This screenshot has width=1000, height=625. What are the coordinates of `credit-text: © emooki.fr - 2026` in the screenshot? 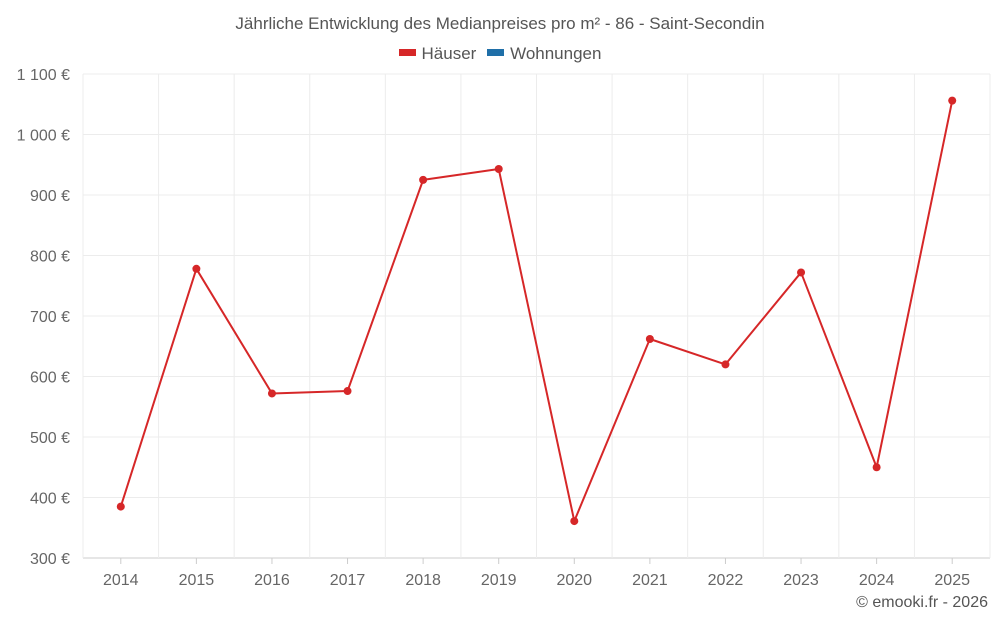 It's located at (922, 602).